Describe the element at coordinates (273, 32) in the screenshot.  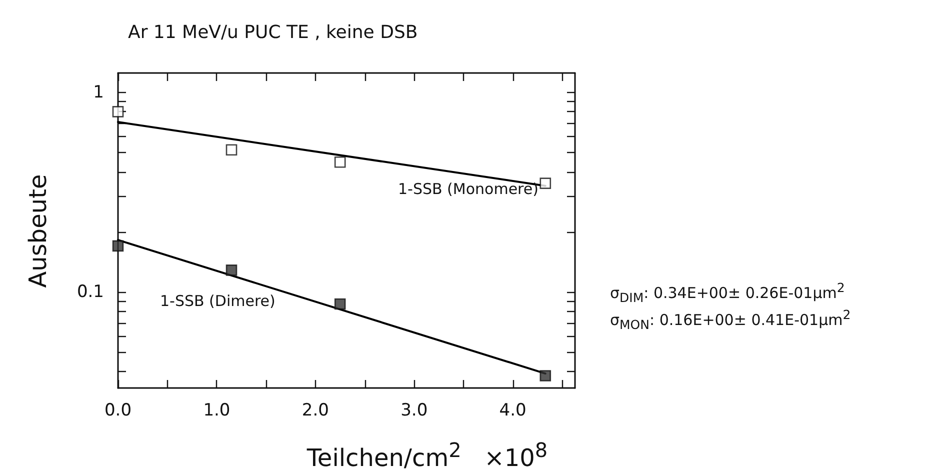
I see `chart-title: Ar 11 MeV/u PUC TE , keine DSB` at that location.